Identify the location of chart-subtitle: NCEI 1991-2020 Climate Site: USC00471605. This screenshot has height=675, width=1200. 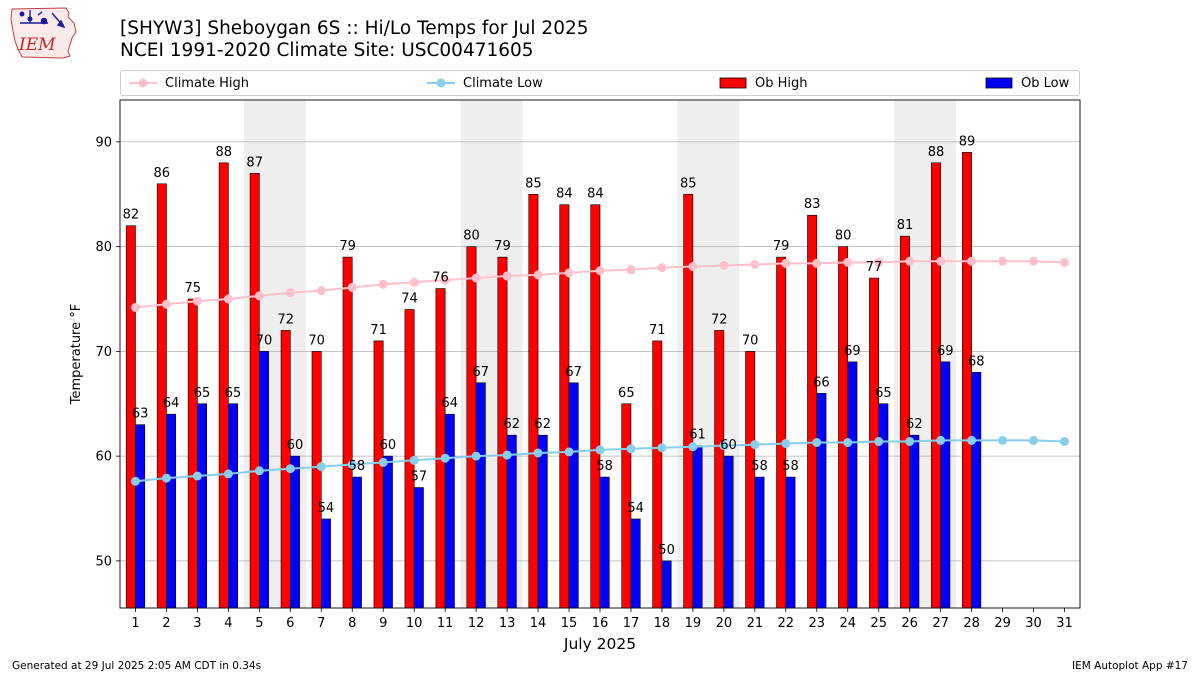
(327, 50).